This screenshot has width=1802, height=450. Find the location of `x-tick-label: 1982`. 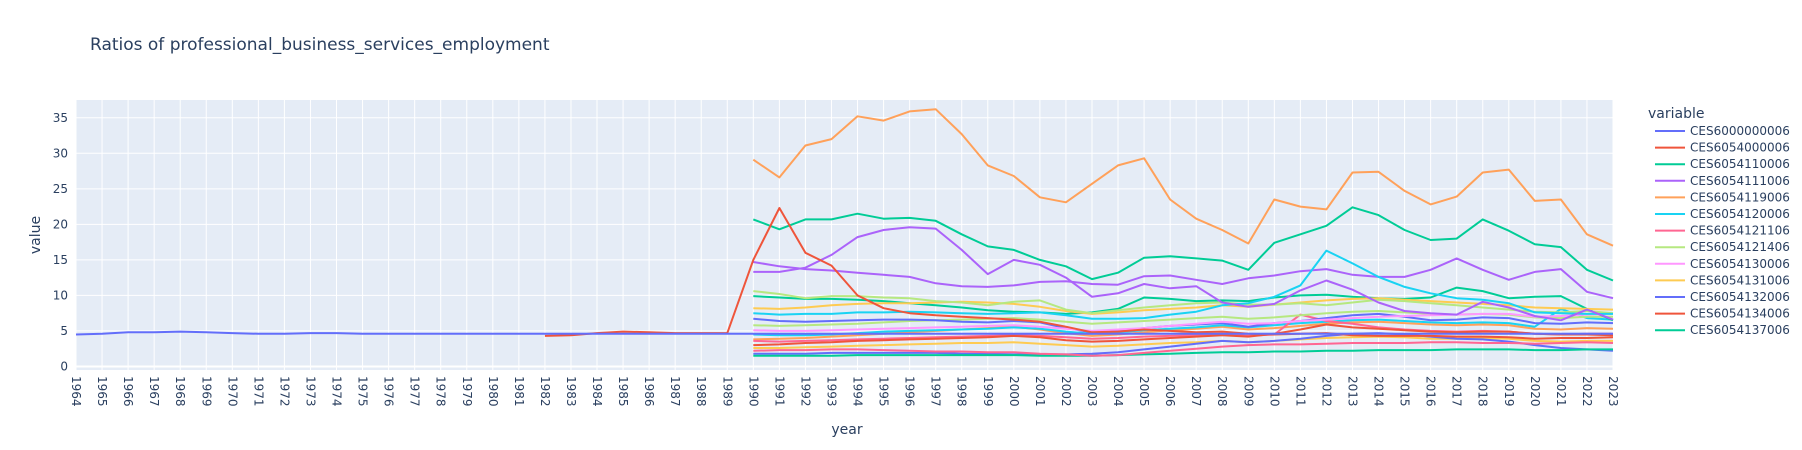

x-tick-label: 1982 is located at coordinates (545, 391).